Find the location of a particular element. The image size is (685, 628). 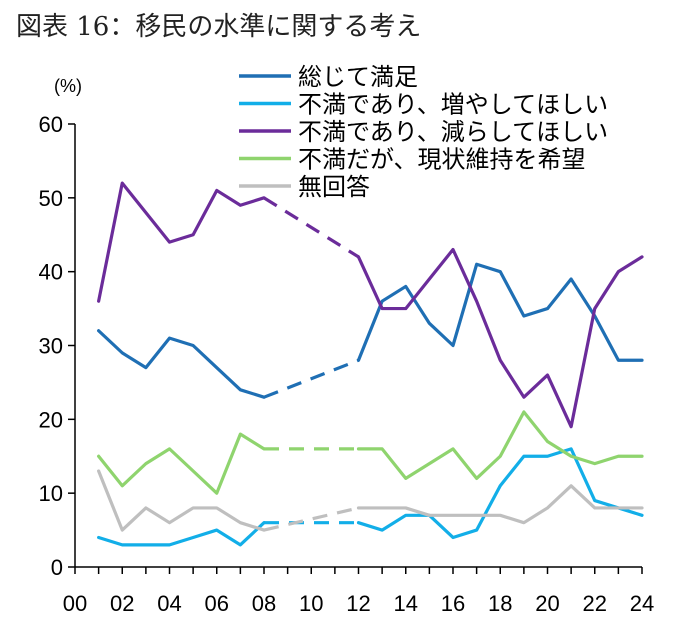

x-tick-label: 18 is located at coordinates (500, 603).